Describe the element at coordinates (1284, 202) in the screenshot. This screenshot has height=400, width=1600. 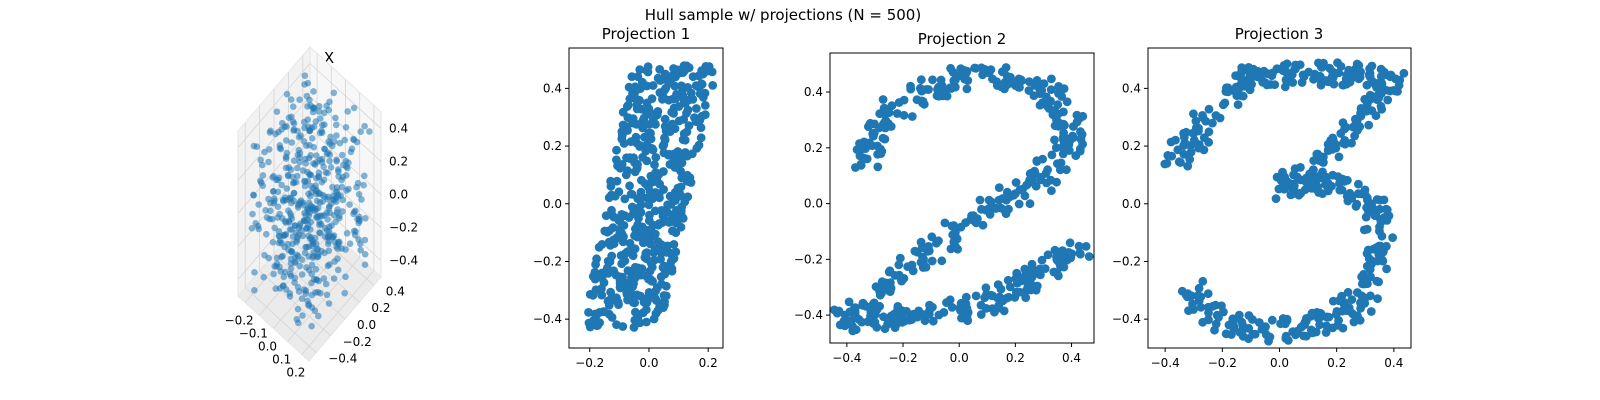
I see `panel-projection-3-points` at that location.